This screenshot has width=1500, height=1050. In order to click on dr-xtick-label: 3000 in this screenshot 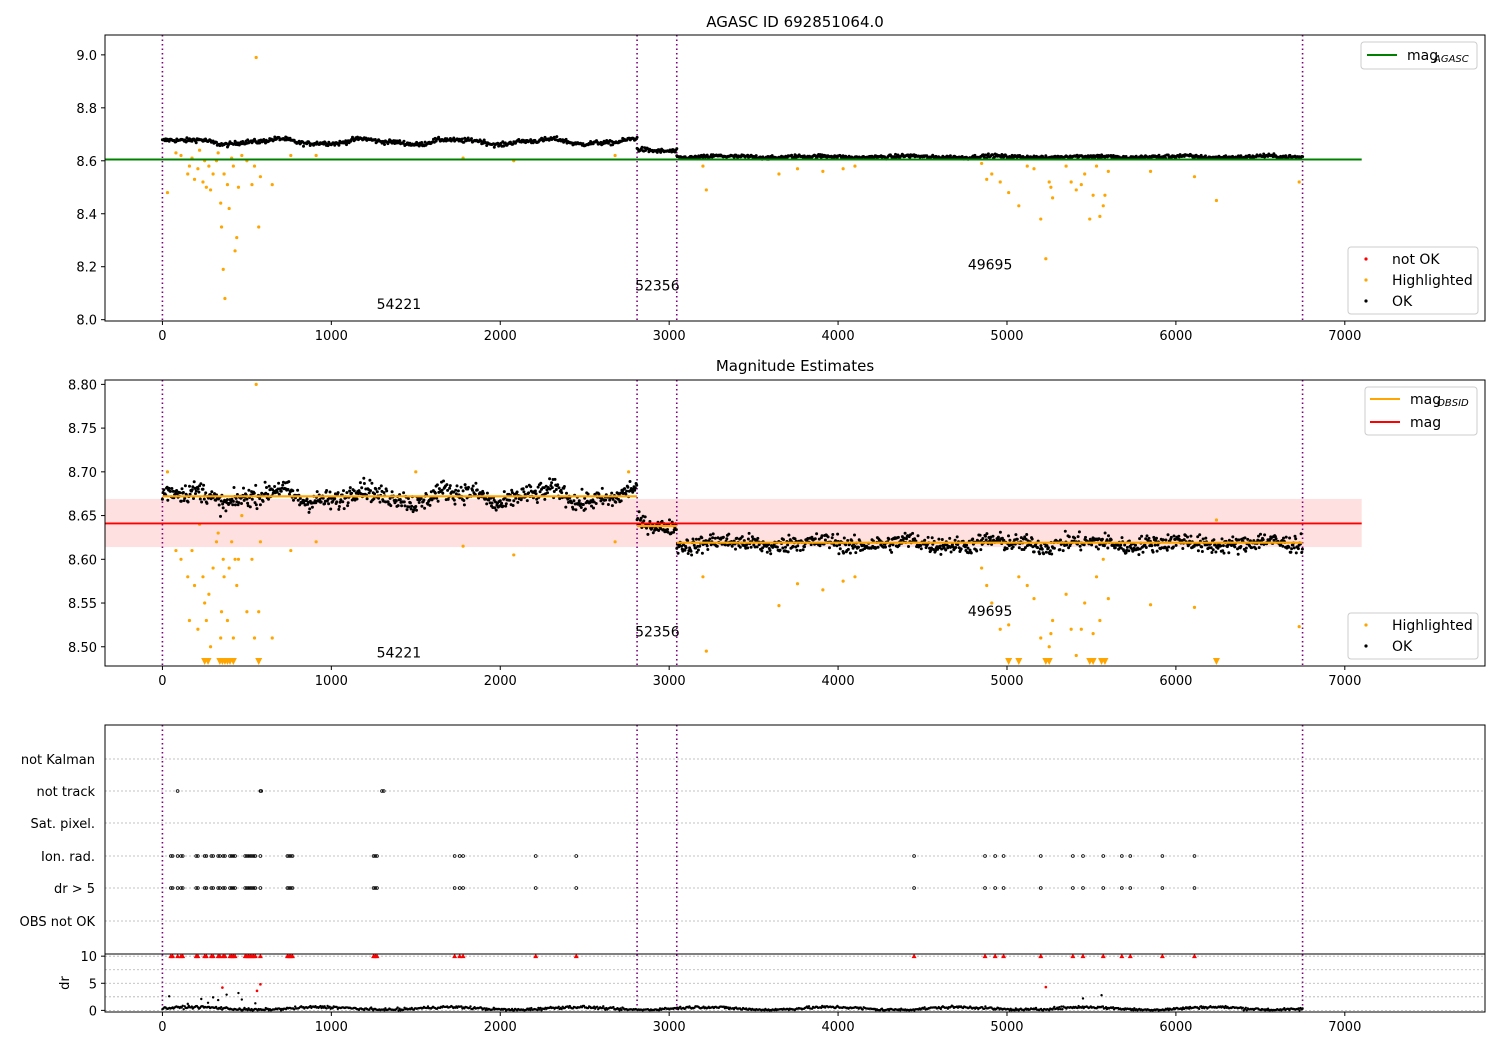, I will do `click(669, 1027)`.